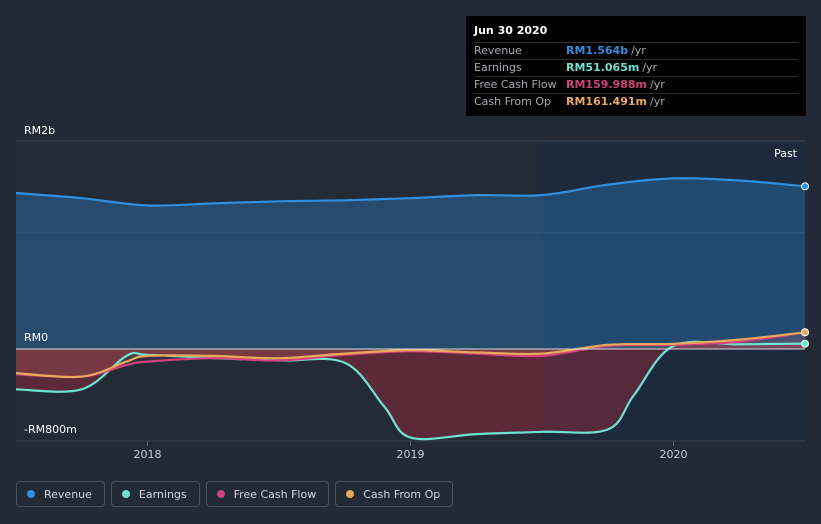 The width and height of the screenshot is (821, 524). I want to click on tooltip-row-revenue: Revenue RM1.564b /yr, so click(636, 51).